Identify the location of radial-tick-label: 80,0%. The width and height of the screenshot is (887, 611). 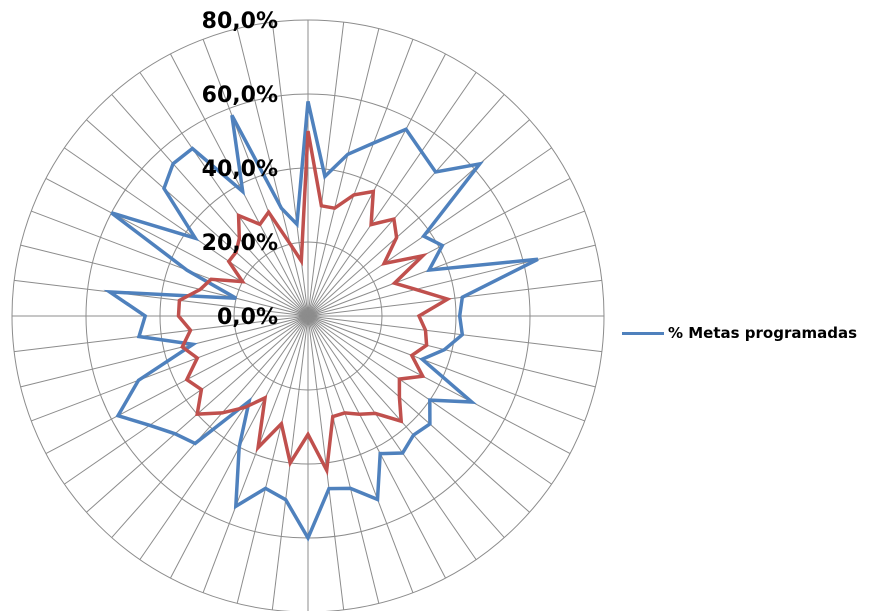
(240, 21).